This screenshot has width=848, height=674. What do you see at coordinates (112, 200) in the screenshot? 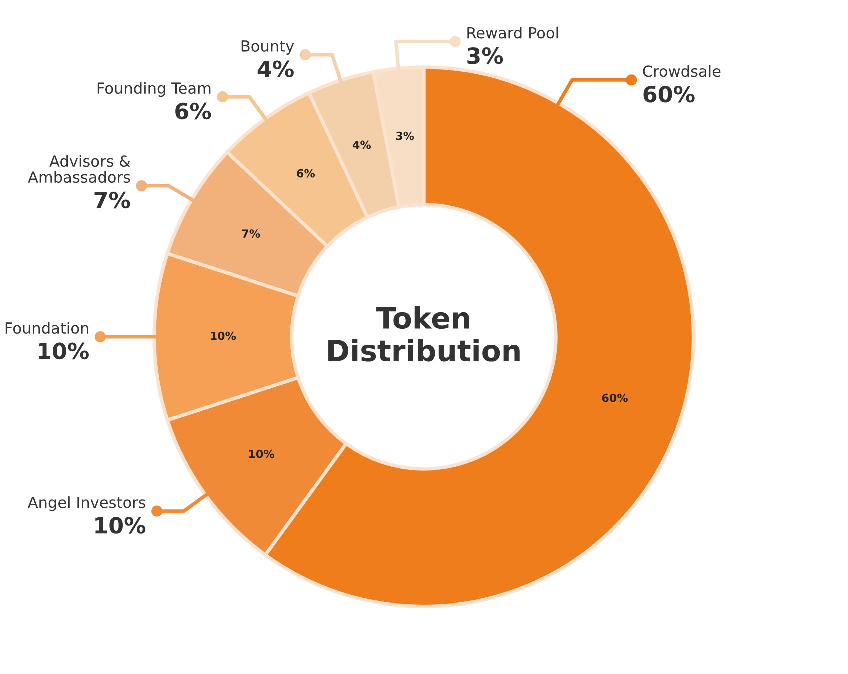
I see `text: 7%` at bounding box center [112, 200].